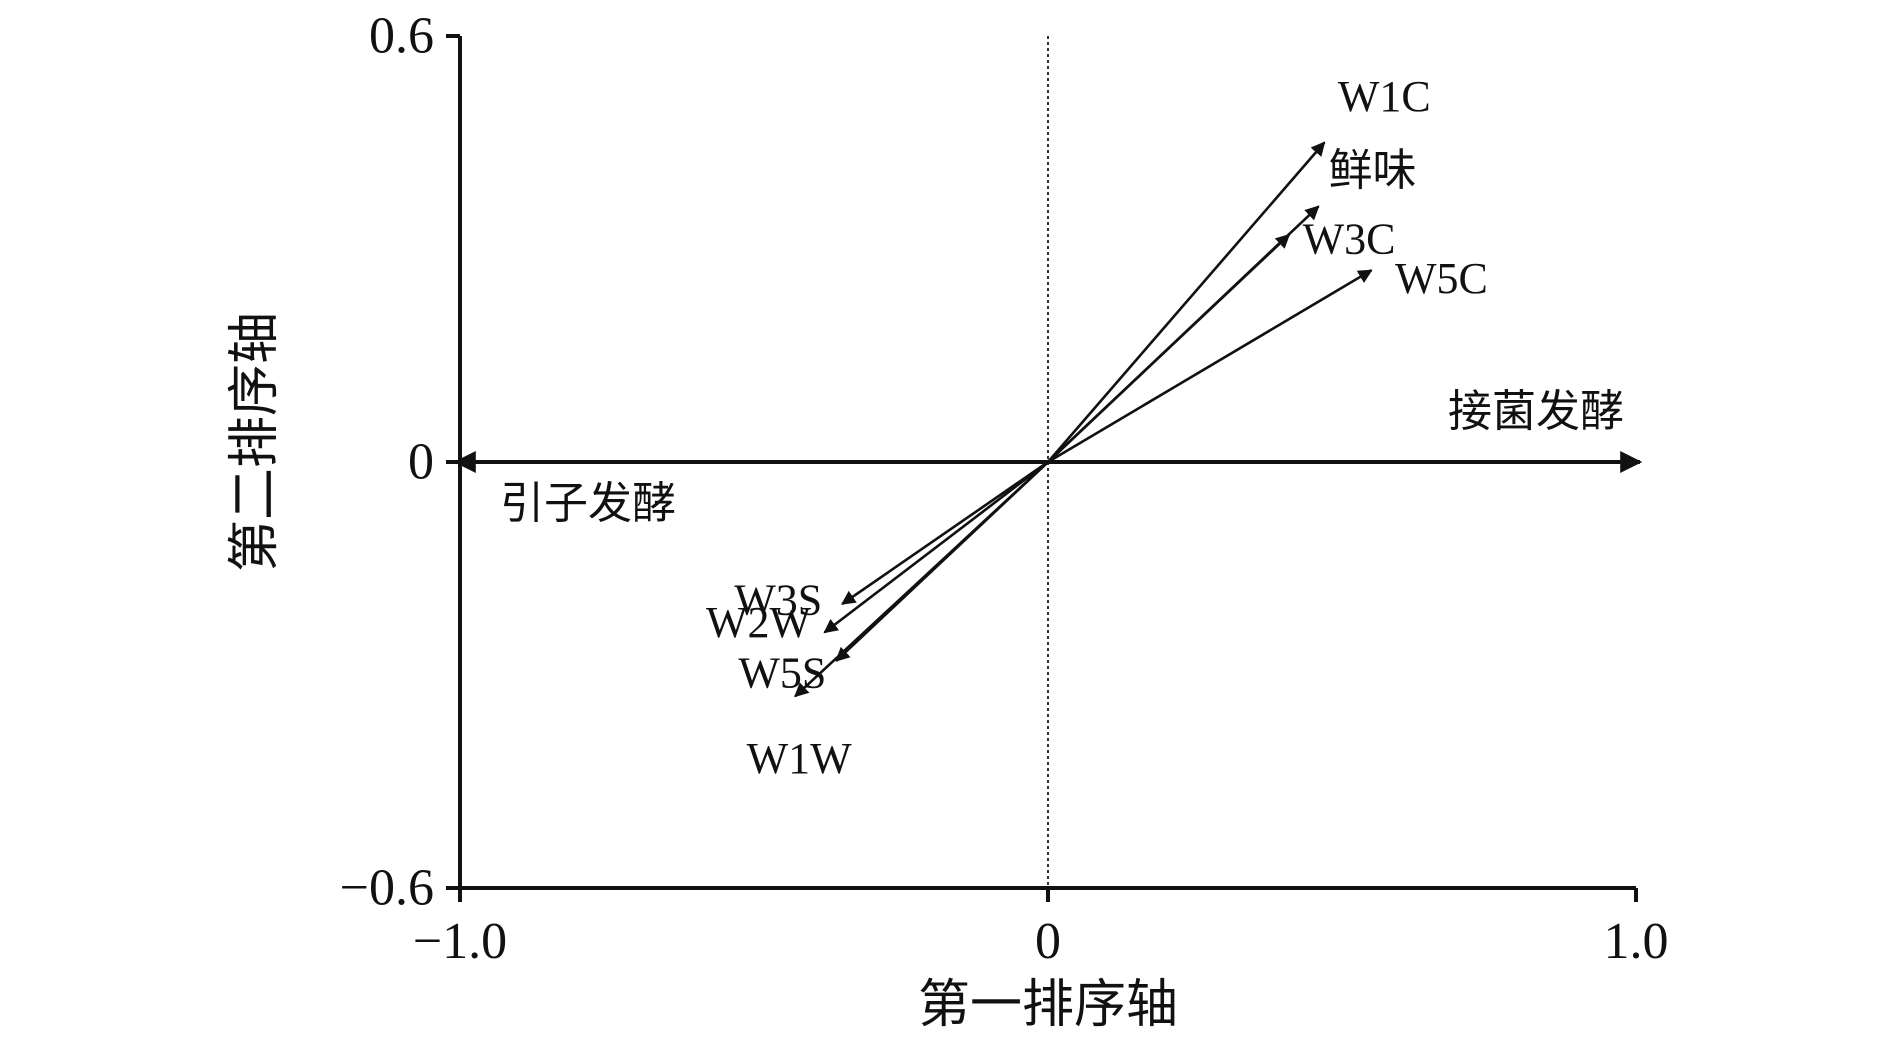 This screenshot has height=1050, width=1890. I want to click on y-tick-label: 0, so click(421, 462).